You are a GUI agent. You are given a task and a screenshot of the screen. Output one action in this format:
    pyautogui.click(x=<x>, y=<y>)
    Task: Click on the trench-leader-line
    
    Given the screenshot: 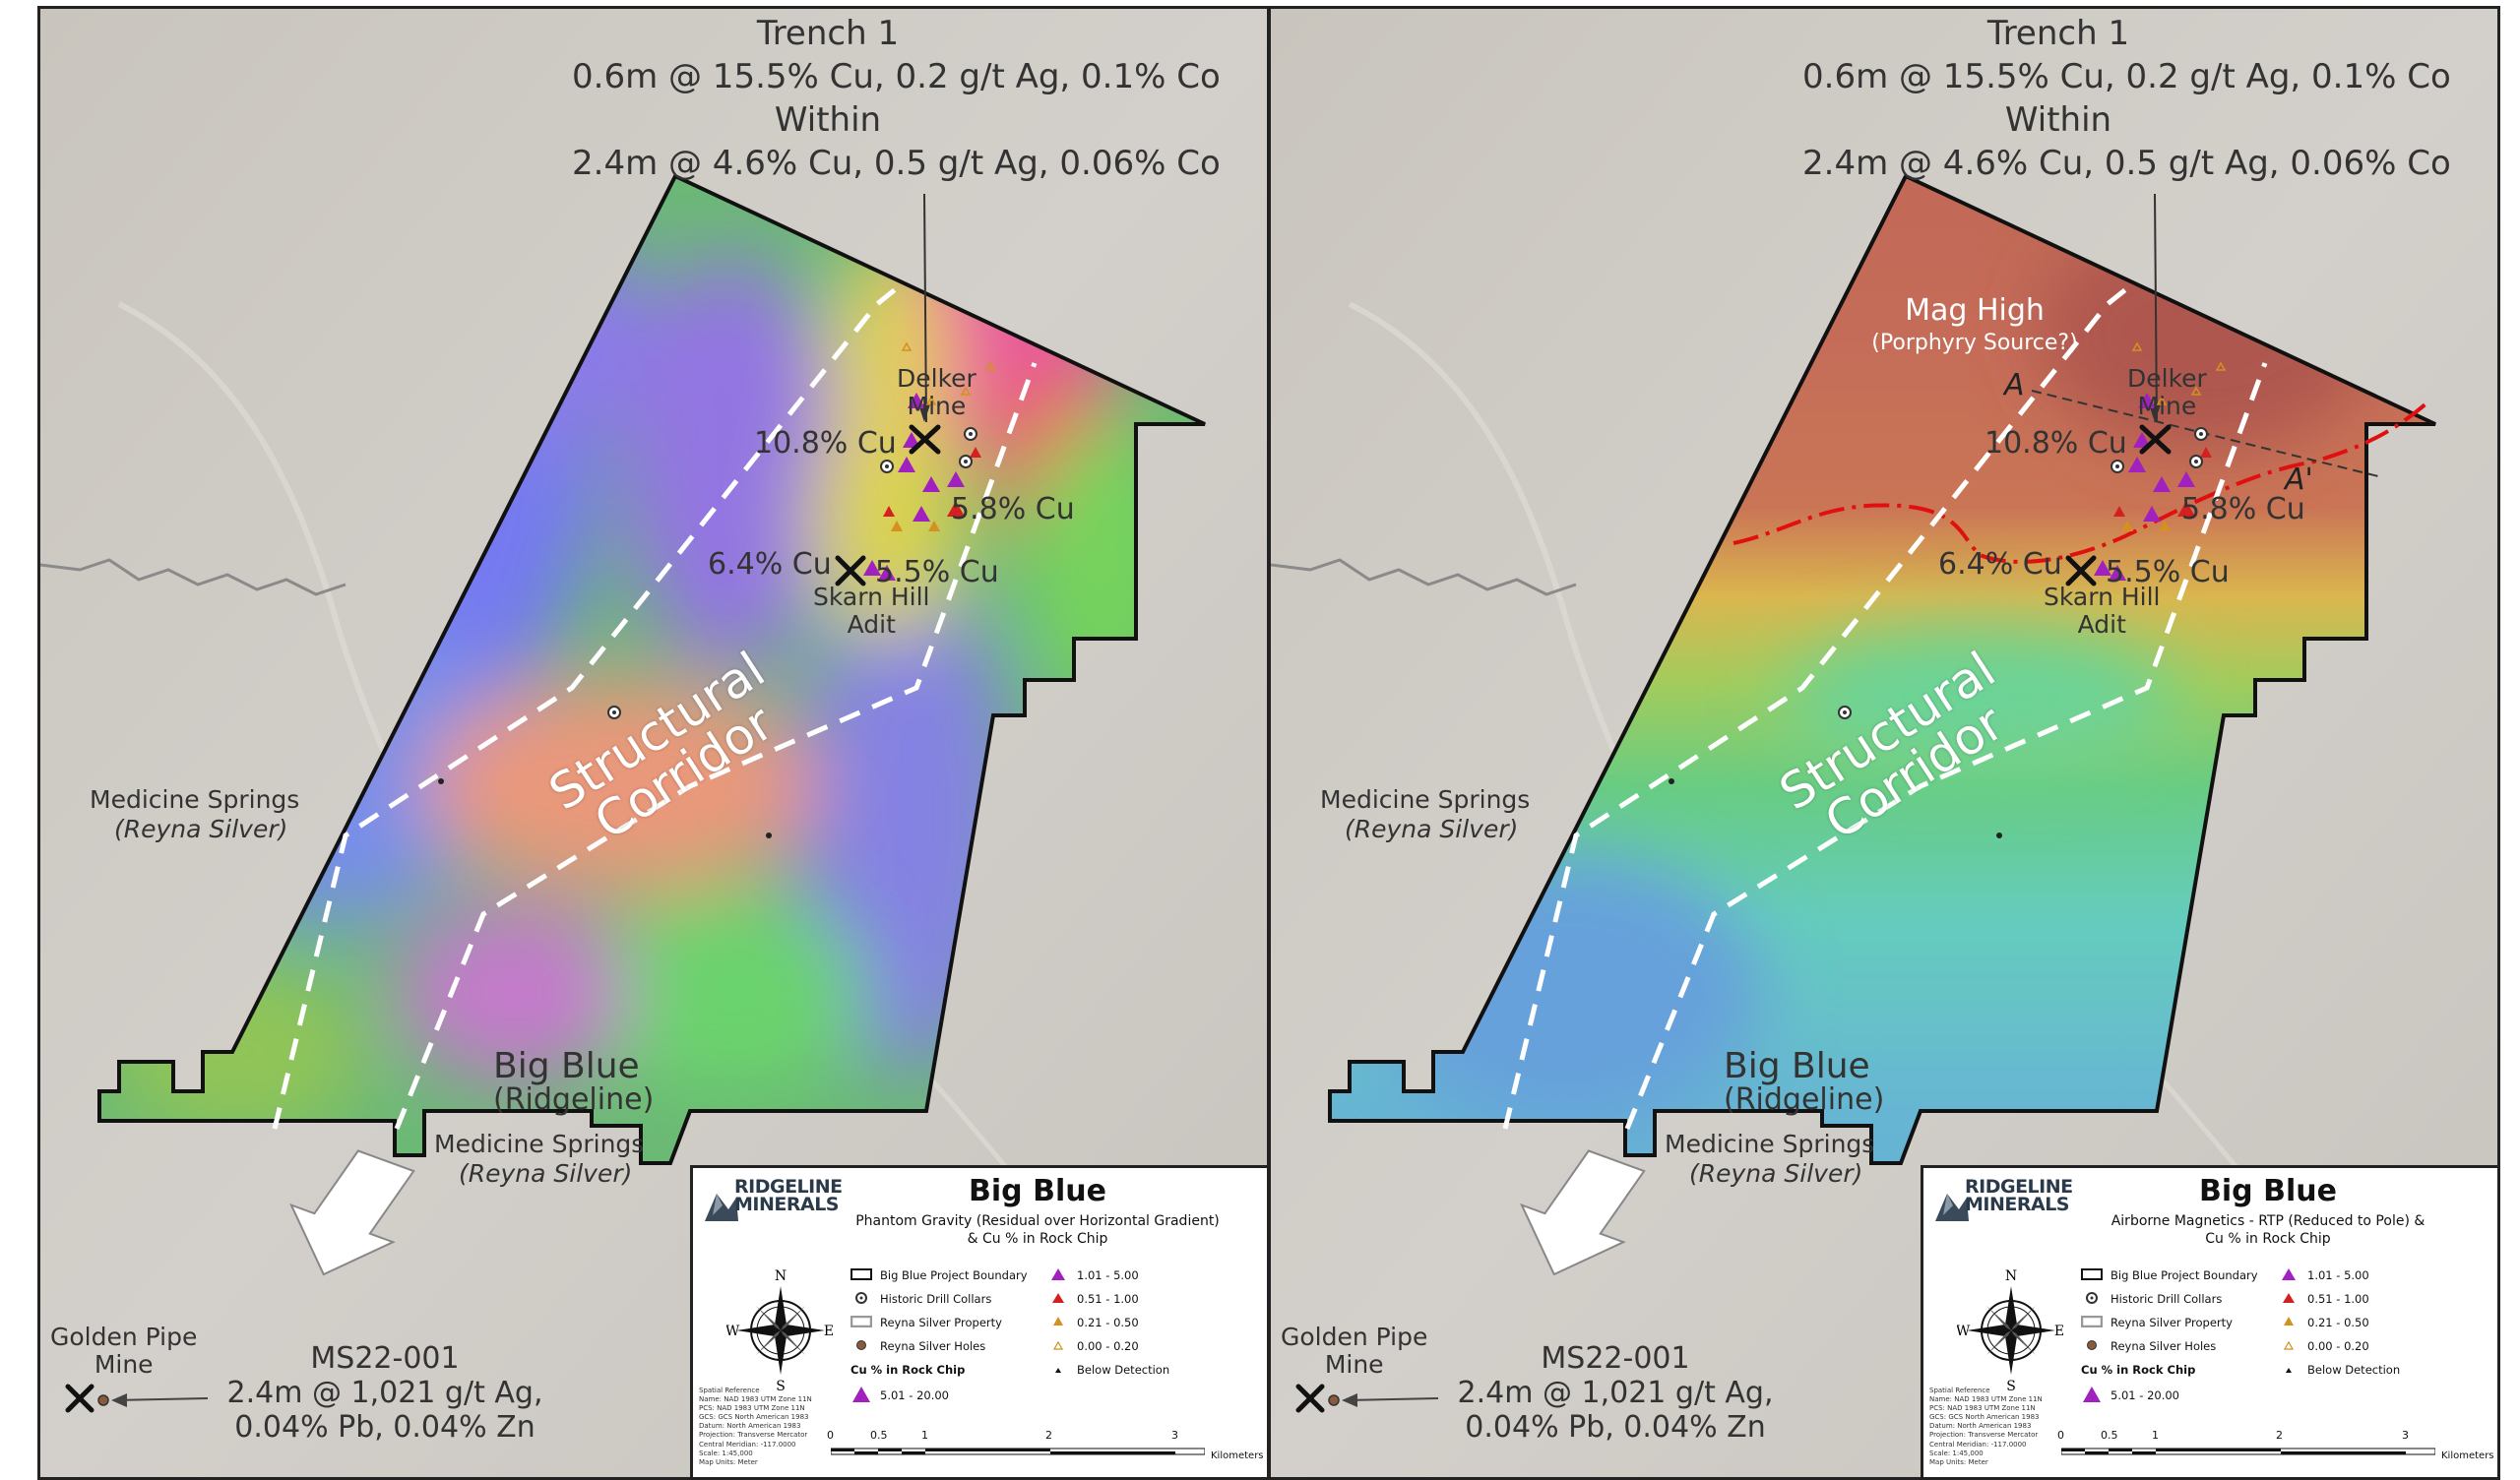 What is the action you would take?
    pyautogui.click(x=925, y=308)
    